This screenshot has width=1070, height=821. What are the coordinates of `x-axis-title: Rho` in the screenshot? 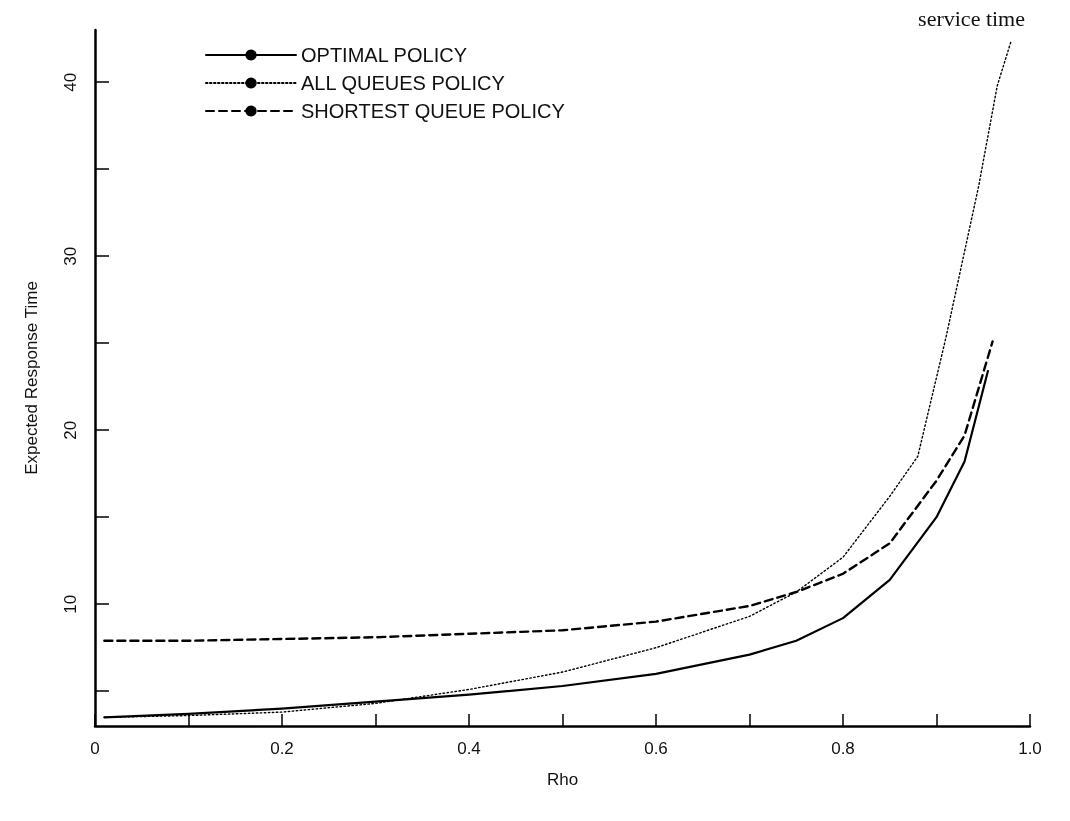 It's located at (562, 779).